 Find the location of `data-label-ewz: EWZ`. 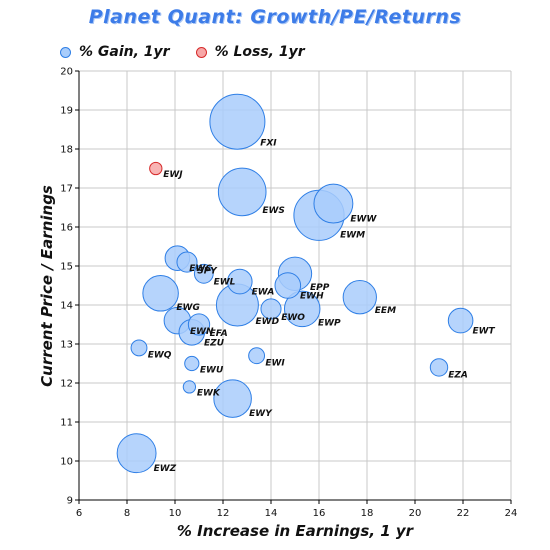

data-label-ewz: EWZ is located at coordinates (165, 469).